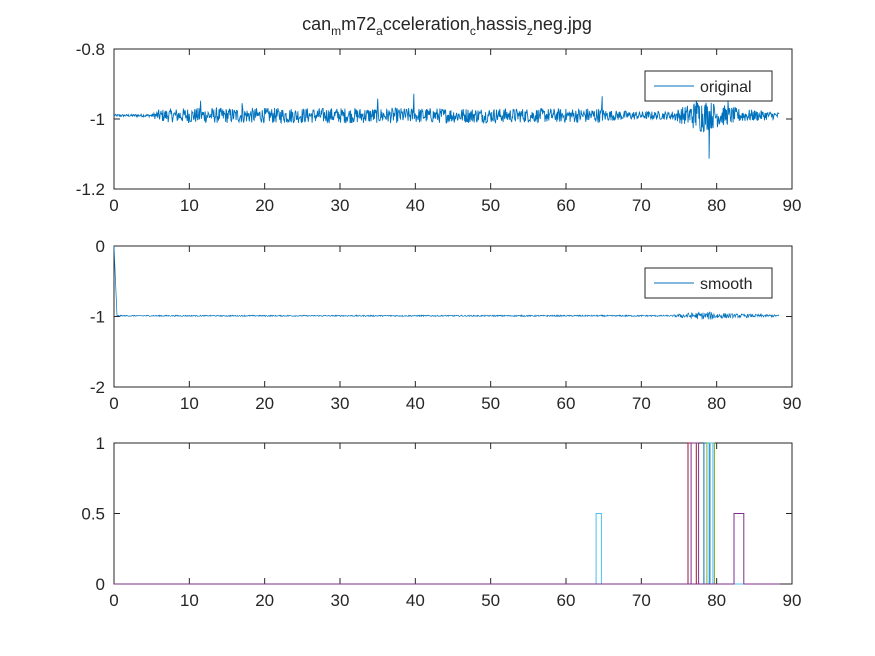 This screenshot has height=656, width=875. I want to click on y-tick-label: -2, so click(97, 387).